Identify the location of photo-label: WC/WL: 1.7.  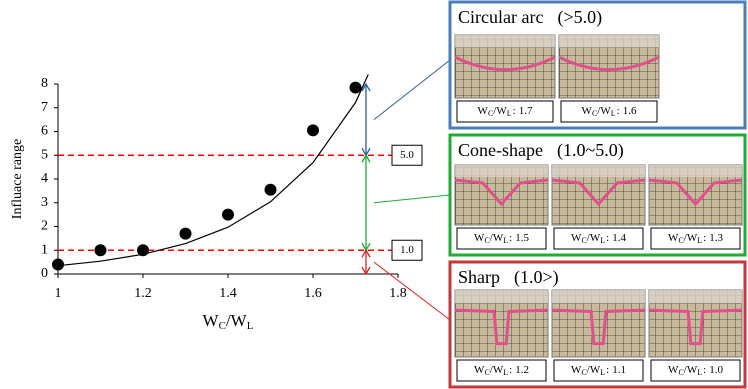
(505, 111).